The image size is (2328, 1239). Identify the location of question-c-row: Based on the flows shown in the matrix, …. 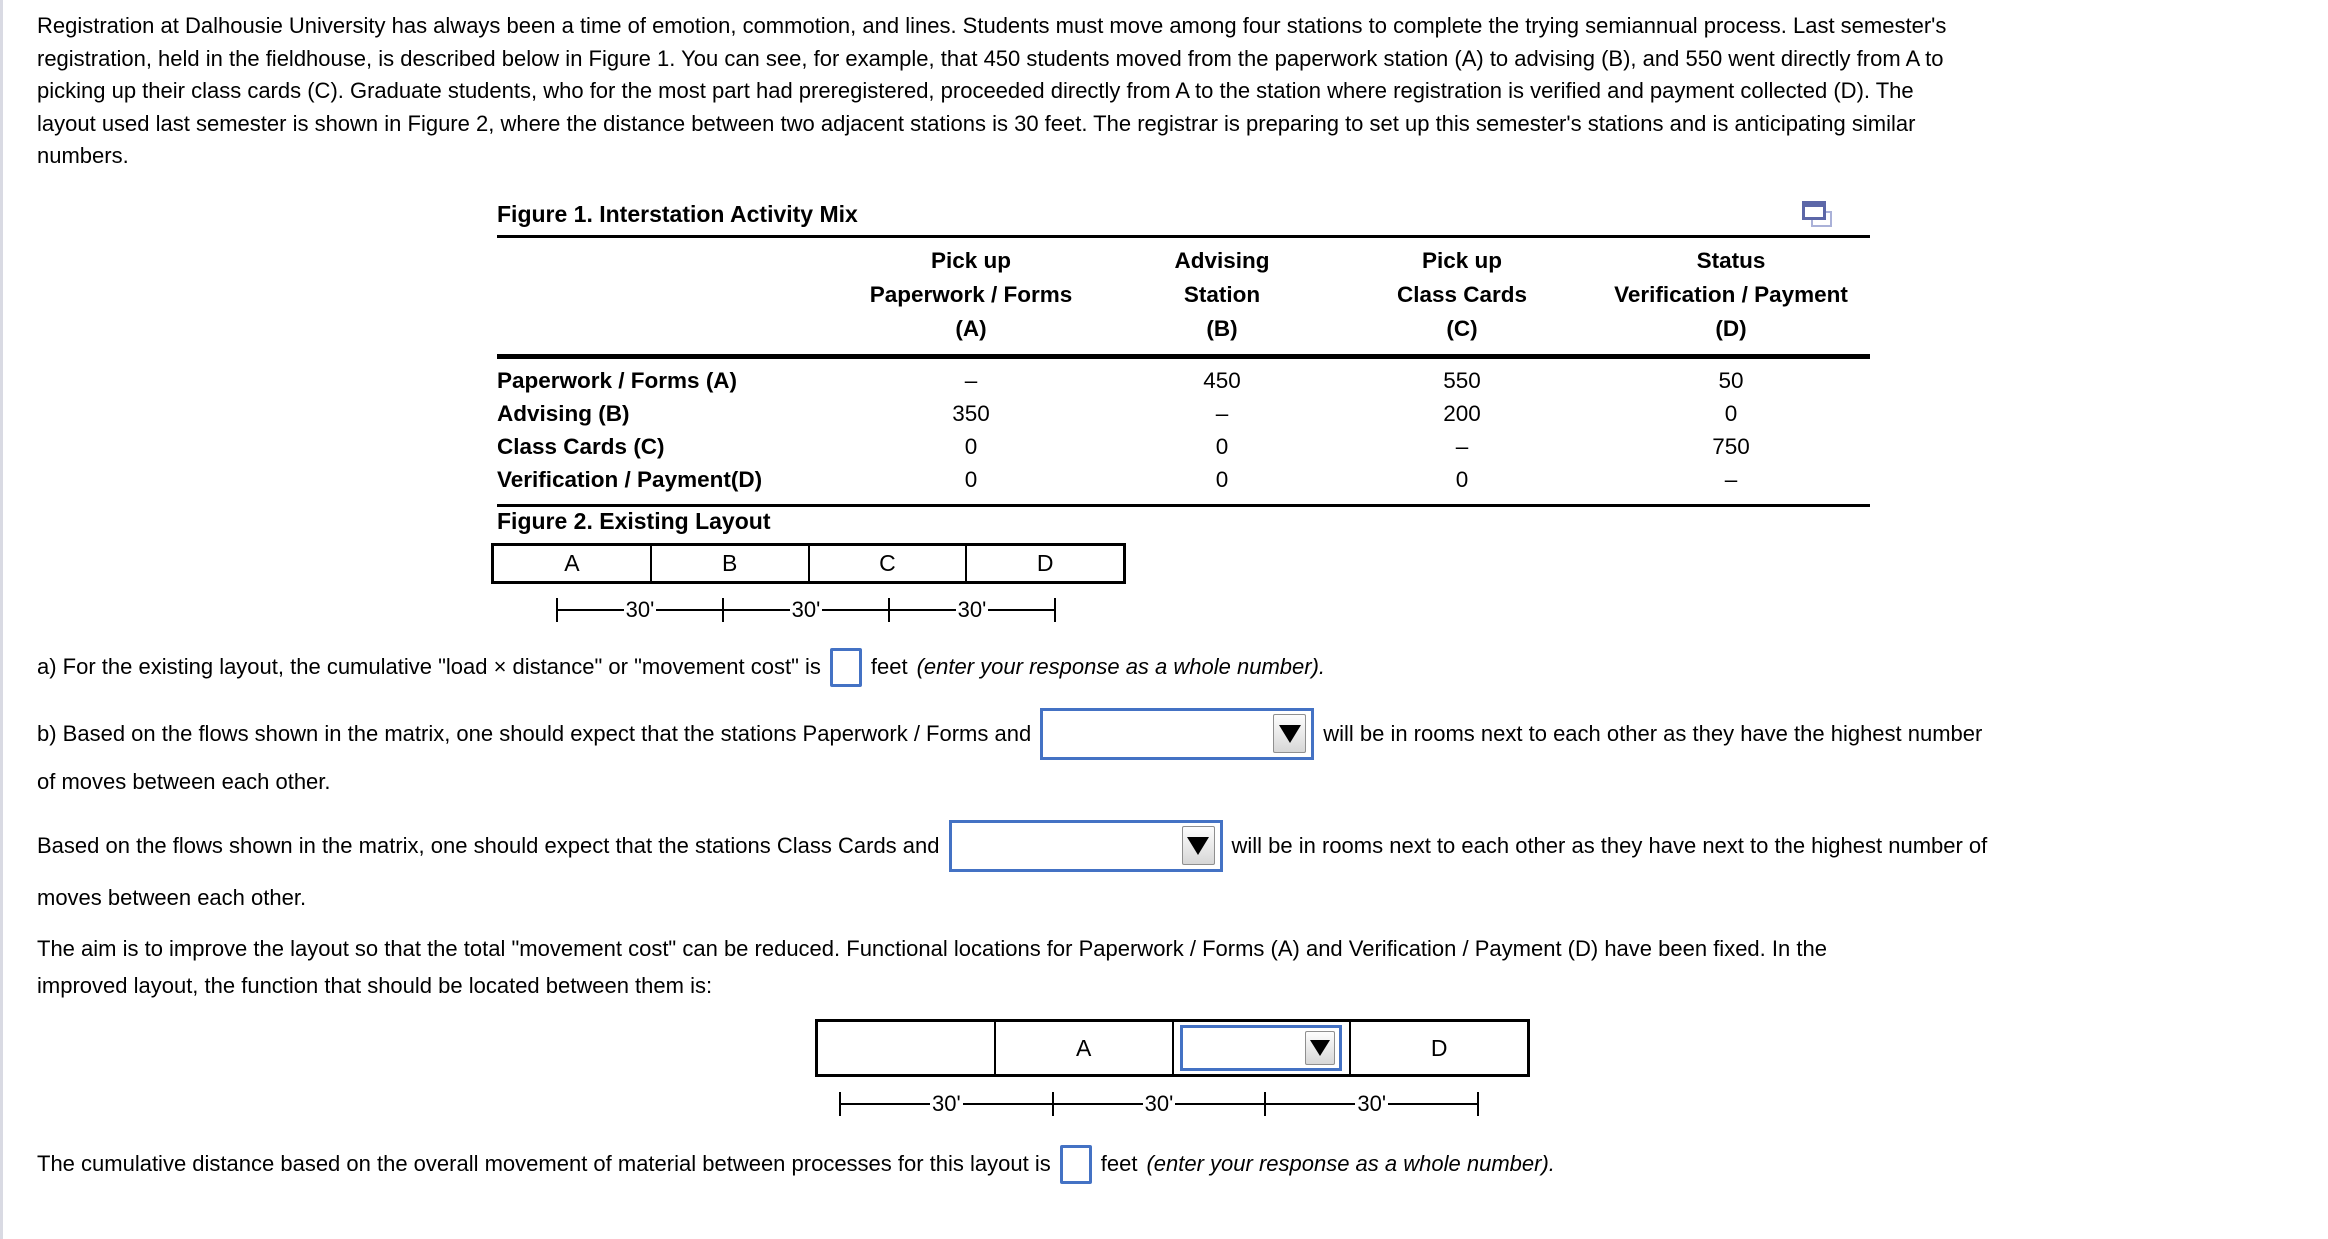
(1012, 846).